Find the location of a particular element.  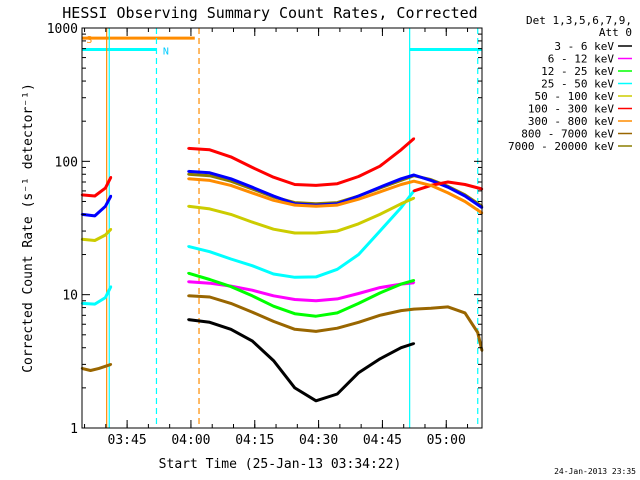

legend-label: 6 - 12 keV is located at coordinates (581, 59).